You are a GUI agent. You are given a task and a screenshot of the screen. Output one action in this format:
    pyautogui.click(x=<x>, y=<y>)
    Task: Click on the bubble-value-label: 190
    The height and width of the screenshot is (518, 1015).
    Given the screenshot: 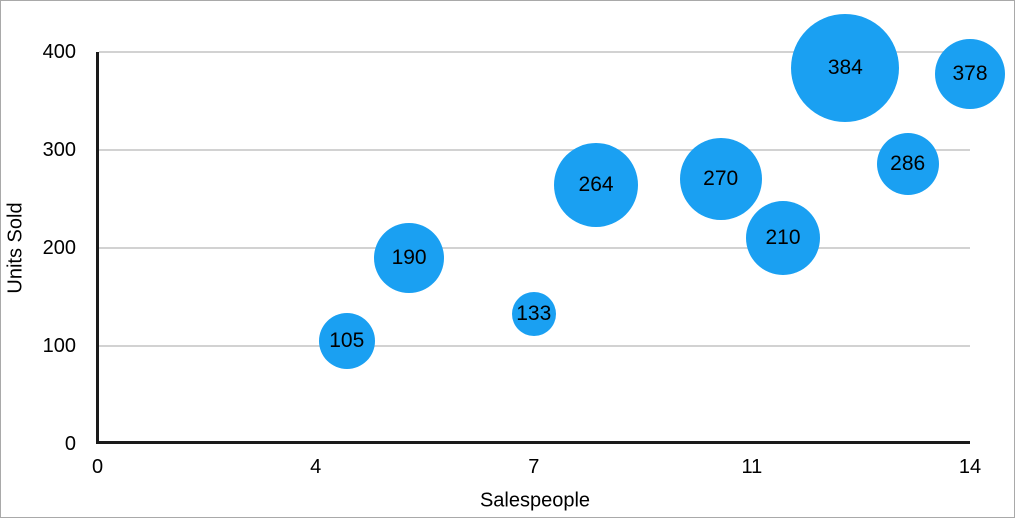 What is the action you would take?
    pyautogui.click(x=409, y=257)
    